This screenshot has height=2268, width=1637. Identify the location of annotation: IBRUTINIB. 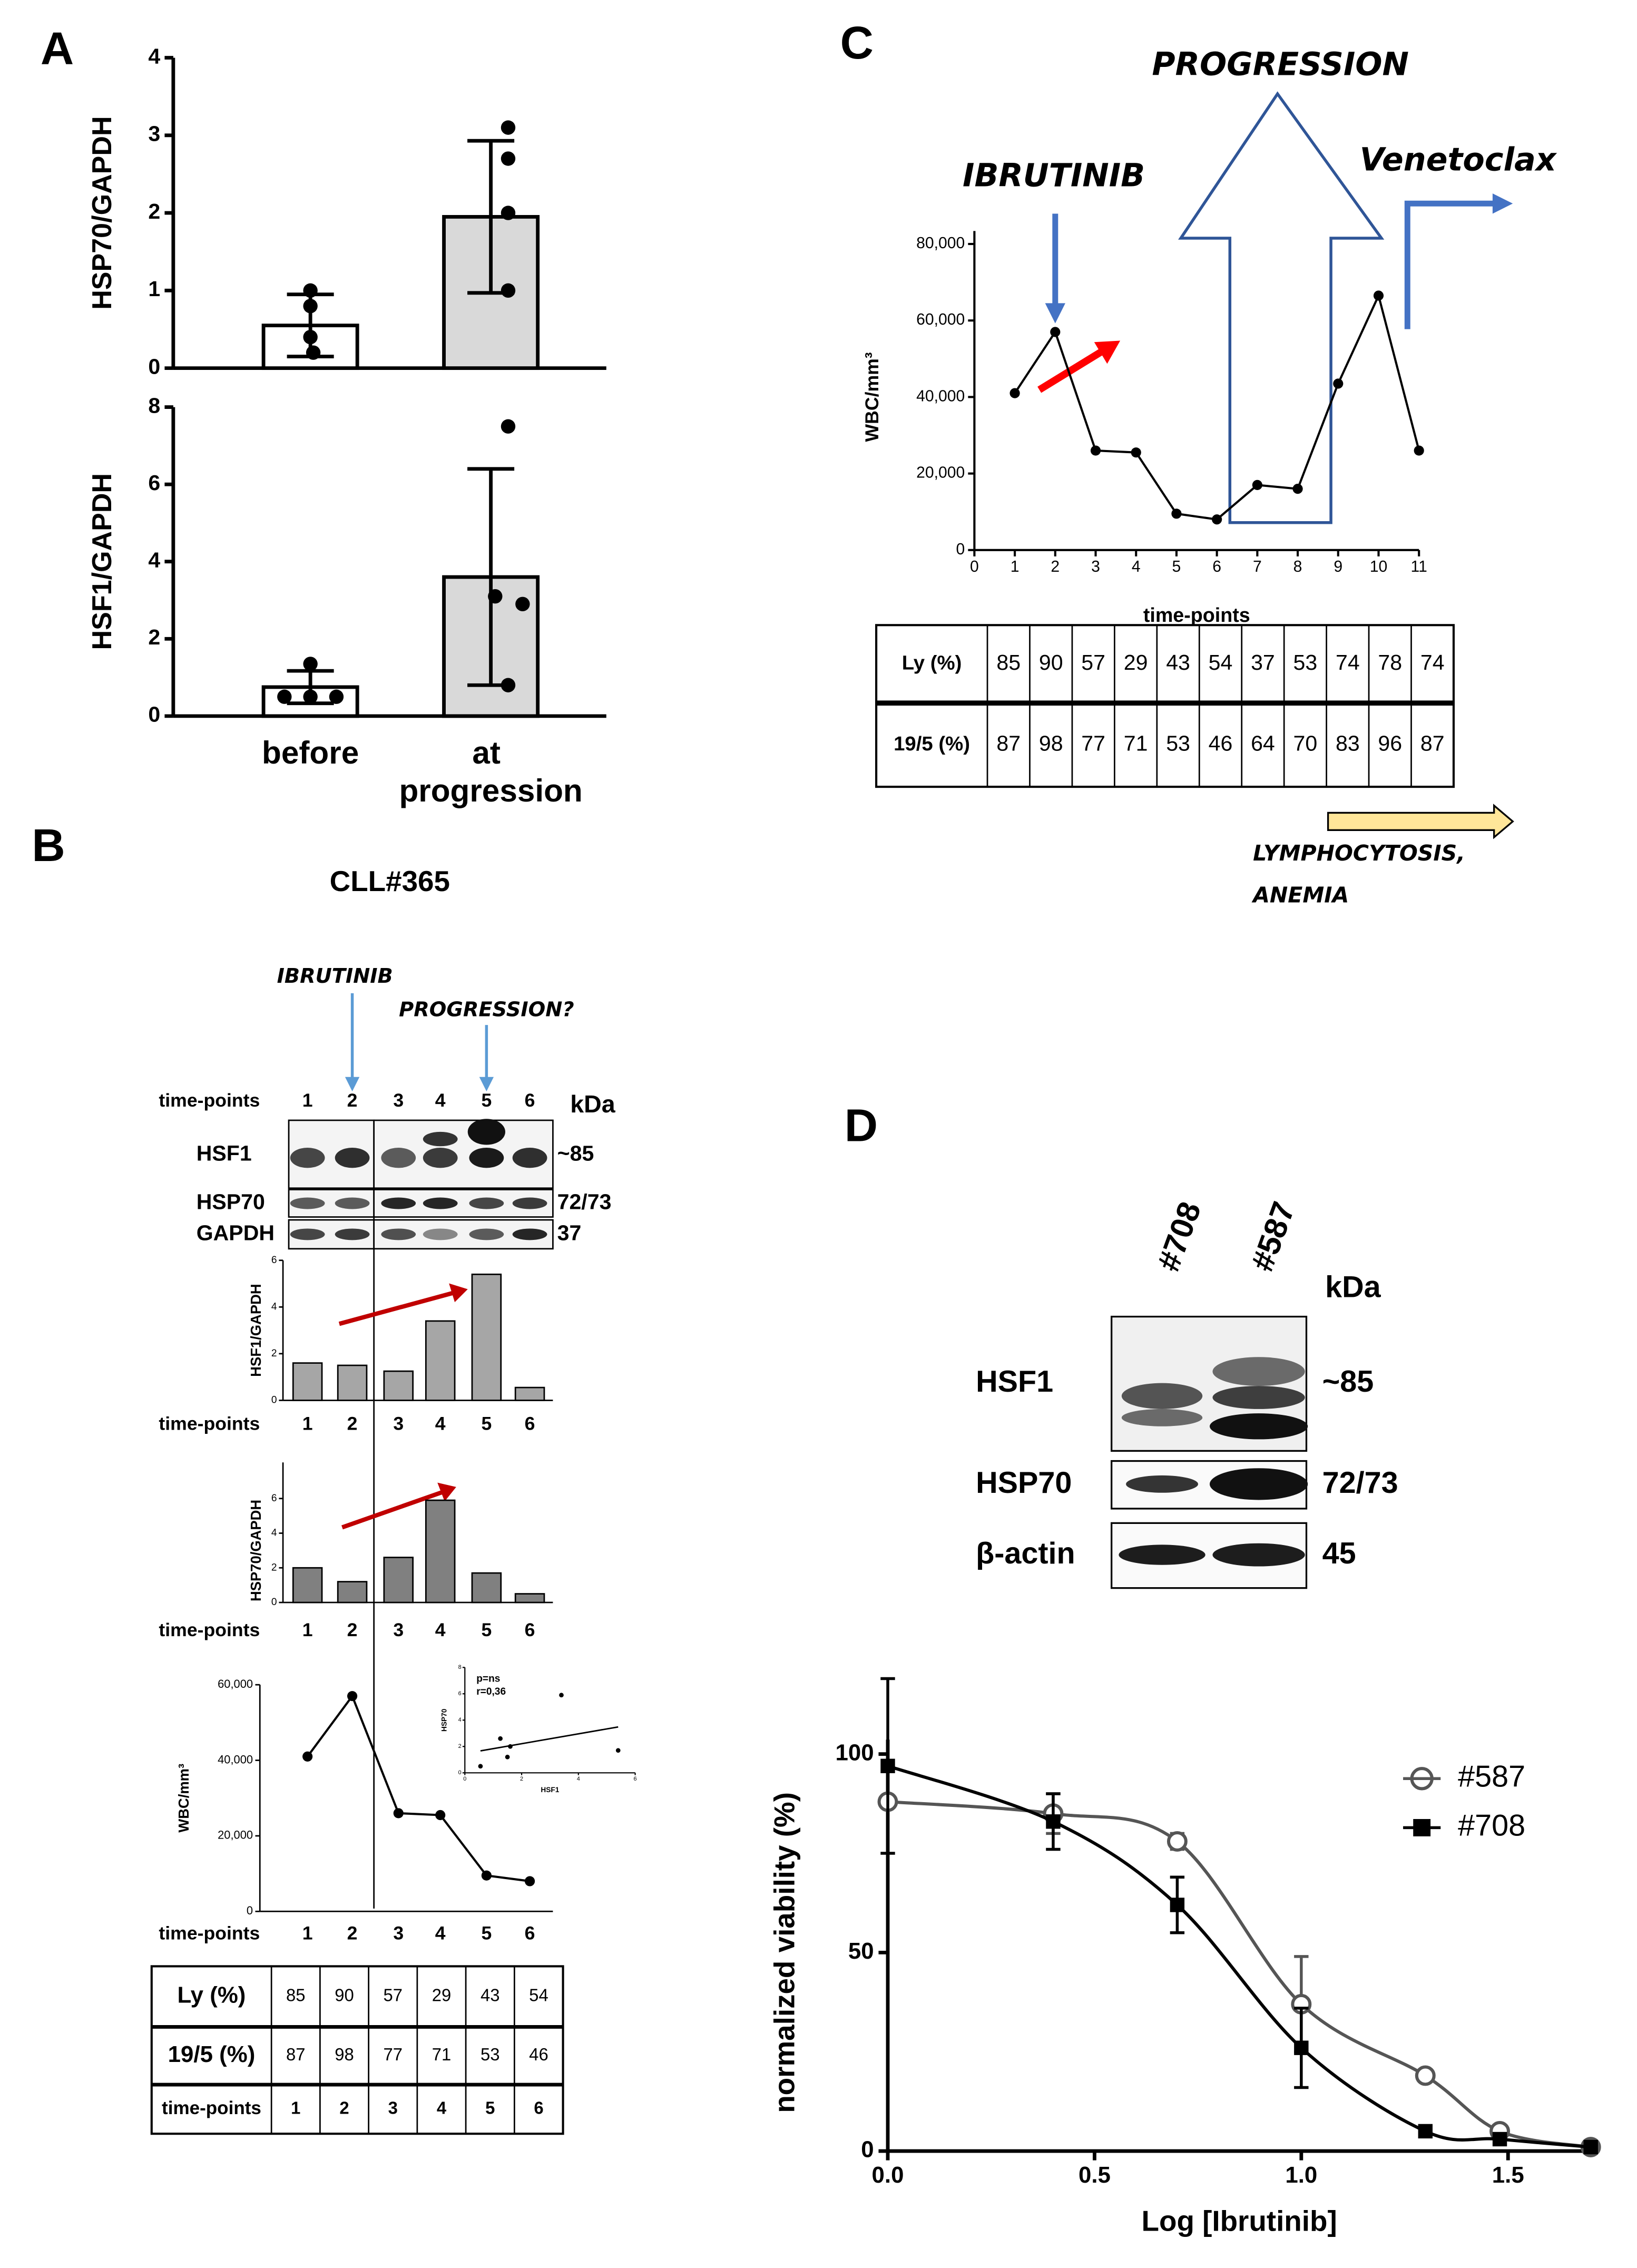
(335, 976).